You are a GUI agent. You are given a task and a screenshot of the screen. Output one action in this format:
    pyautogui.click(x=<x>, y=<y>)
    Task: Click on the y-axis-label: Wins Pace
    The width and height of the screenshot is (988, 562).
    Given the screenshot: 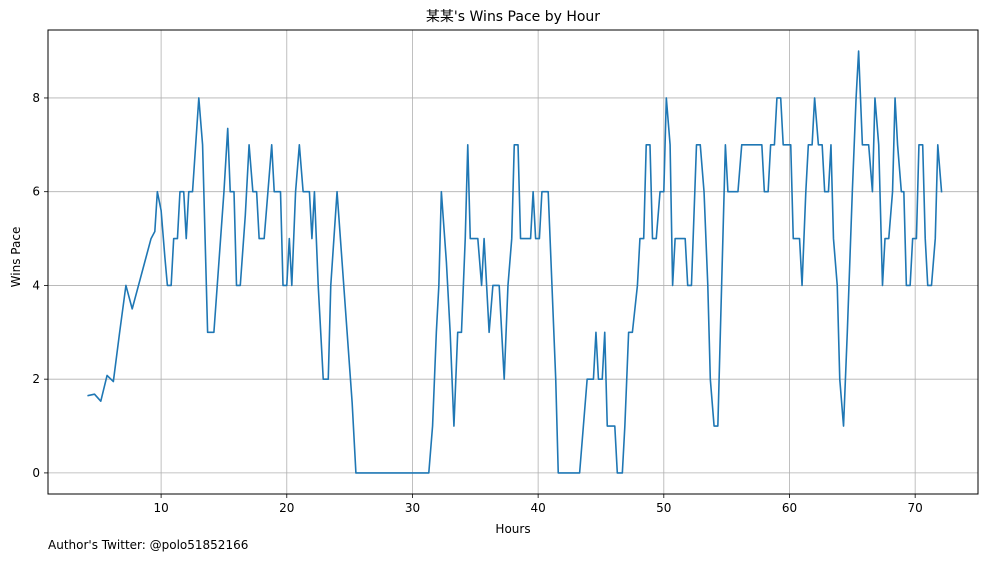 What is the action you would take?
    pyautogui.click(x=16, y=257)
    